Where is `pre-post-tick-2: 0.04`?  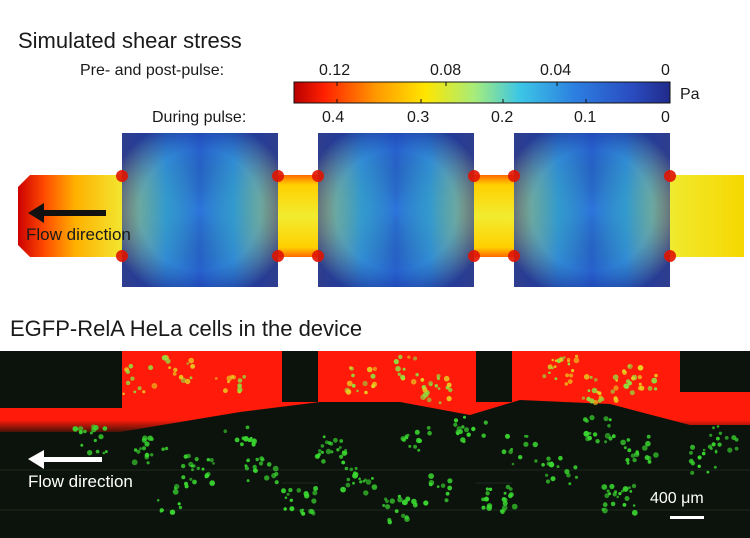 pre-post-tick-2: 0.04 is located at coordinates (556, 70).